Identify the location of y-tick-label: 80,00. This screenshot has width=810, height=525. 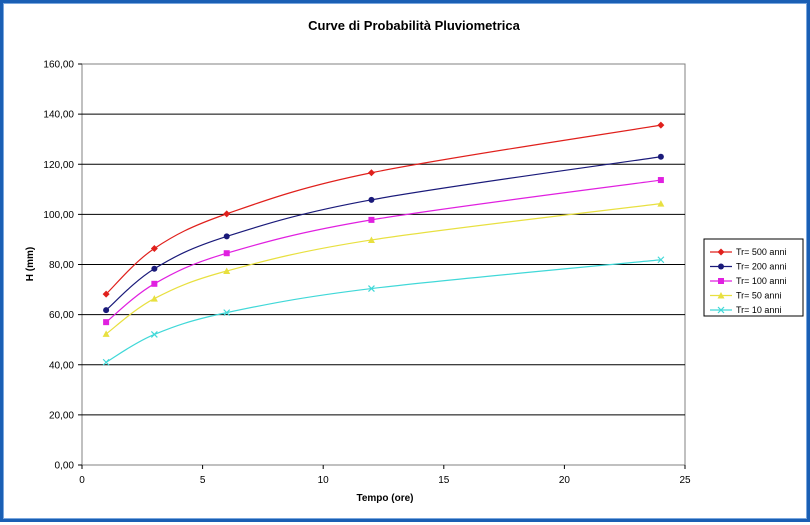
(61, 265).